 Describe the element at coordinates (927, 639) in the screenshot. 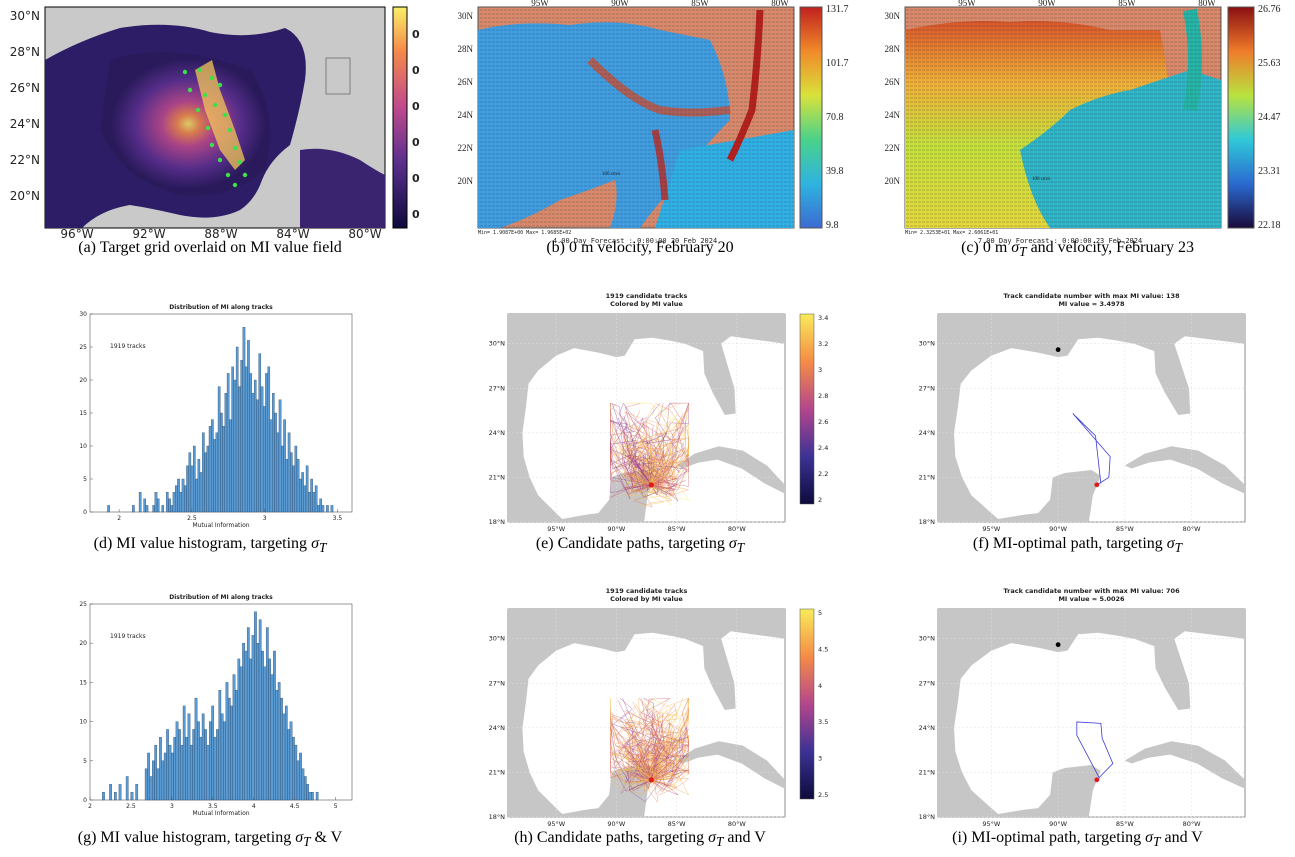

I see `lat-tick-label: 30°N` at that location.